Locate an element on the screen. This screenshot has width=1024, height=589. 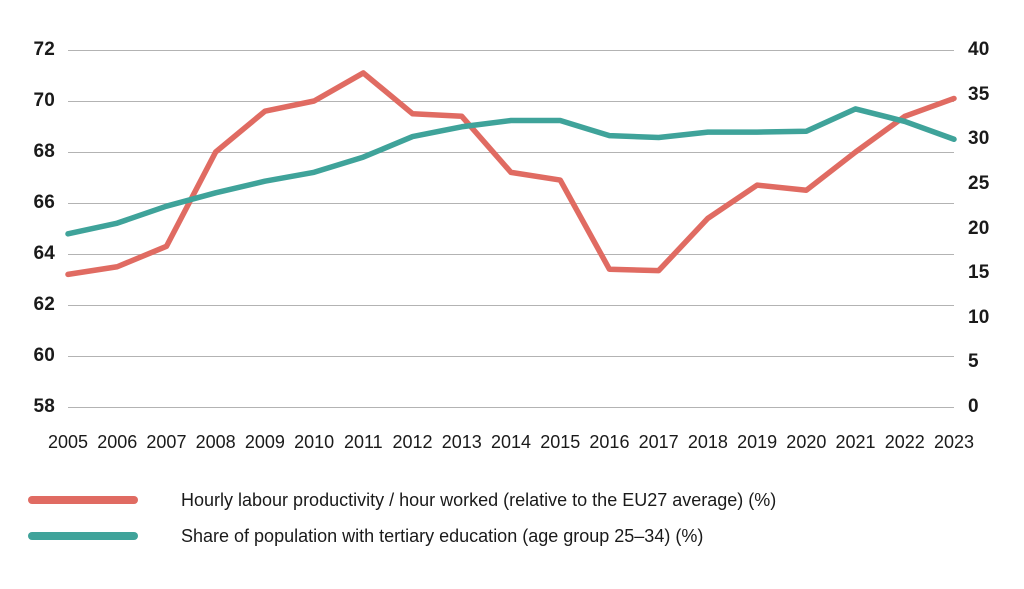
x-axis-tick-label: 2016 is located at coordinates (609, 442).